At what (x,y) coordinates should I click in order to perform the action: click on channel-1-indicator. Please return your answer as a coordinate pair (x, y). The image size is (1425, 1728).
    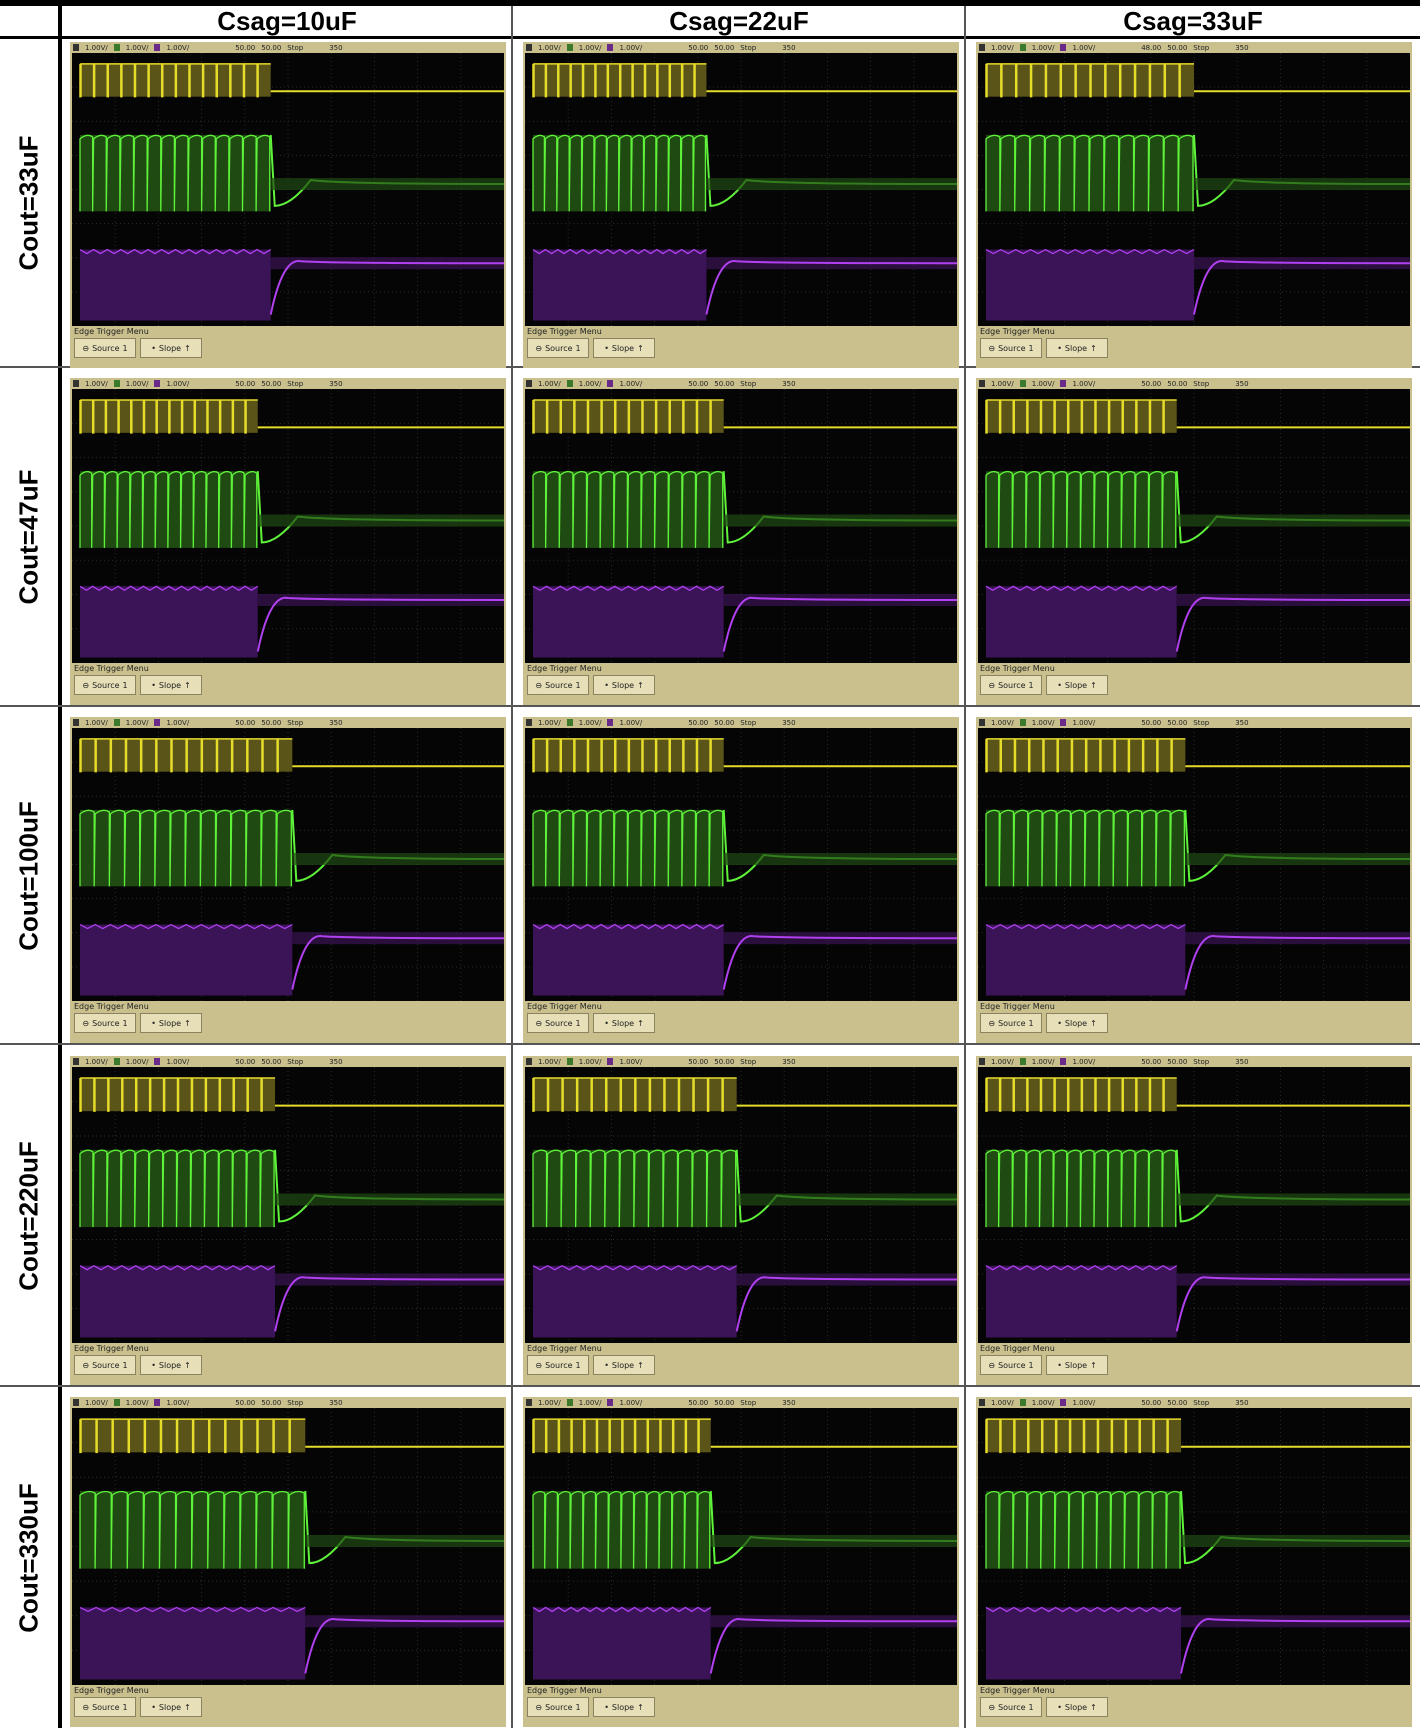
    Looking at the image, I should click on (529, 1061).